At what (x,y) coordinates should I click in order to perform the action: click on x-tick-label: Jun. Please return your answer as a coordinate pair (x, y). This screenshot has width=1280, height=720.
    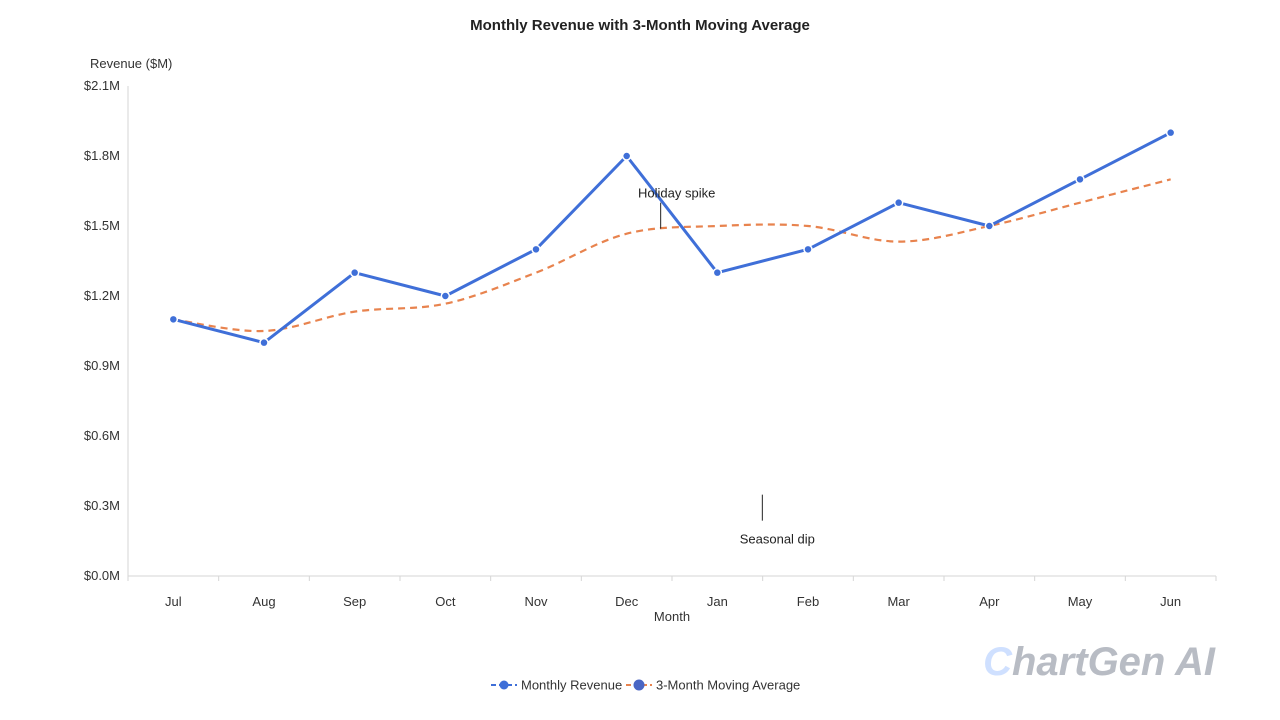
    Looking at the image, I should click on (1170, 601).